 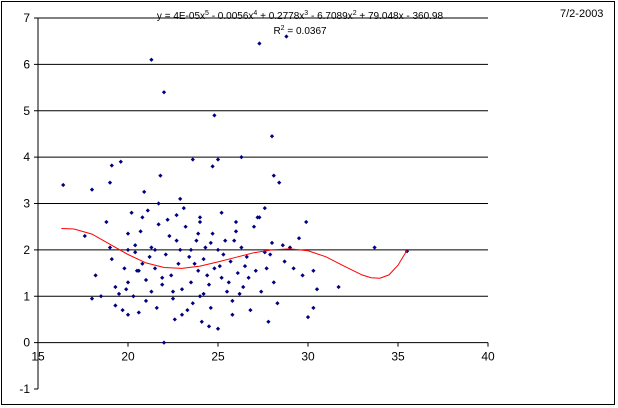 What do you see at coordinates (26, 343) in the screenshot?
I see `y-tick-label: 0` at bounding box center [26, 343].